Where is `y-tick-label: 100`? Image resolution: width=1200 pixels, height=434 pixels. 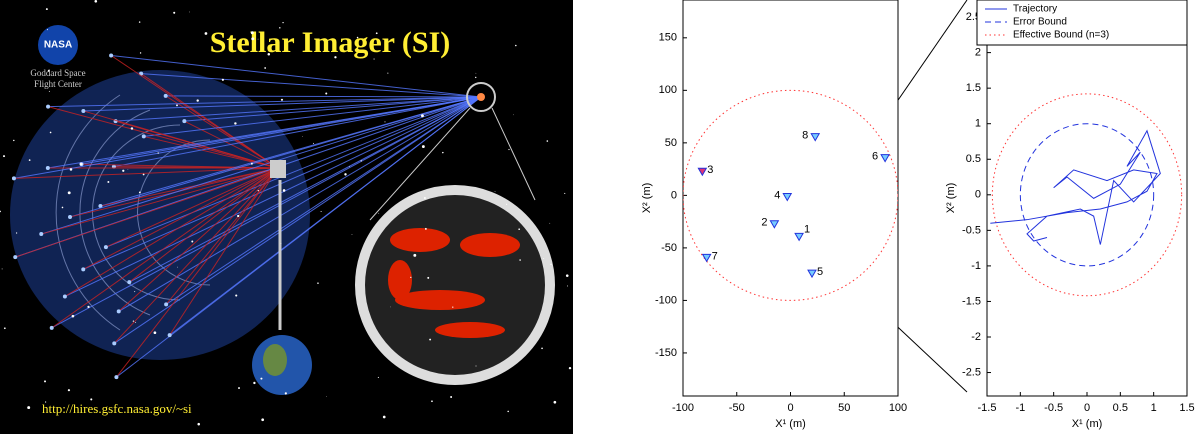
y-tick-label: 100 is located at coordinates (668, 90).